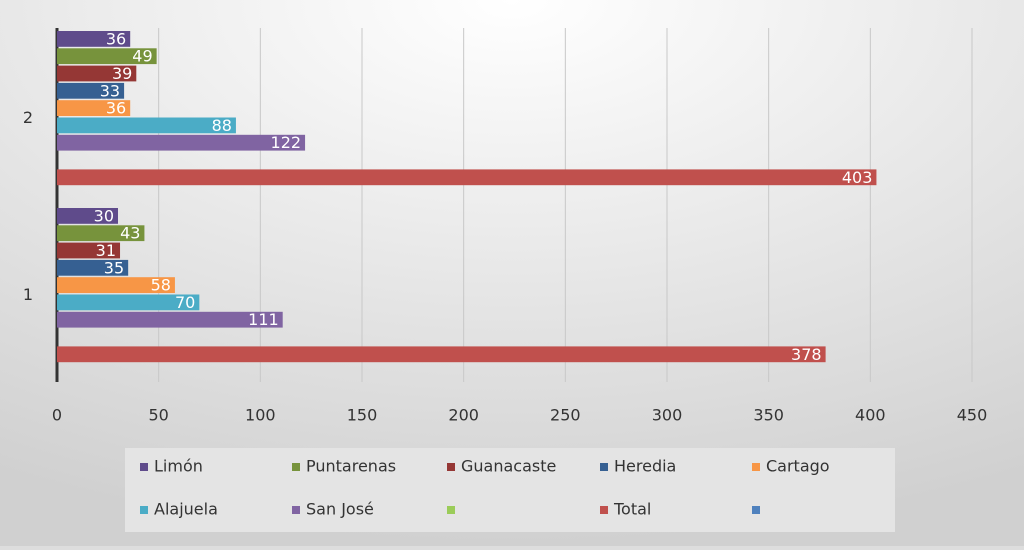  What do you see at coordinates (104, 215) in the screenshot?
I see `data-label: 30` at bounding box center [104, 215].